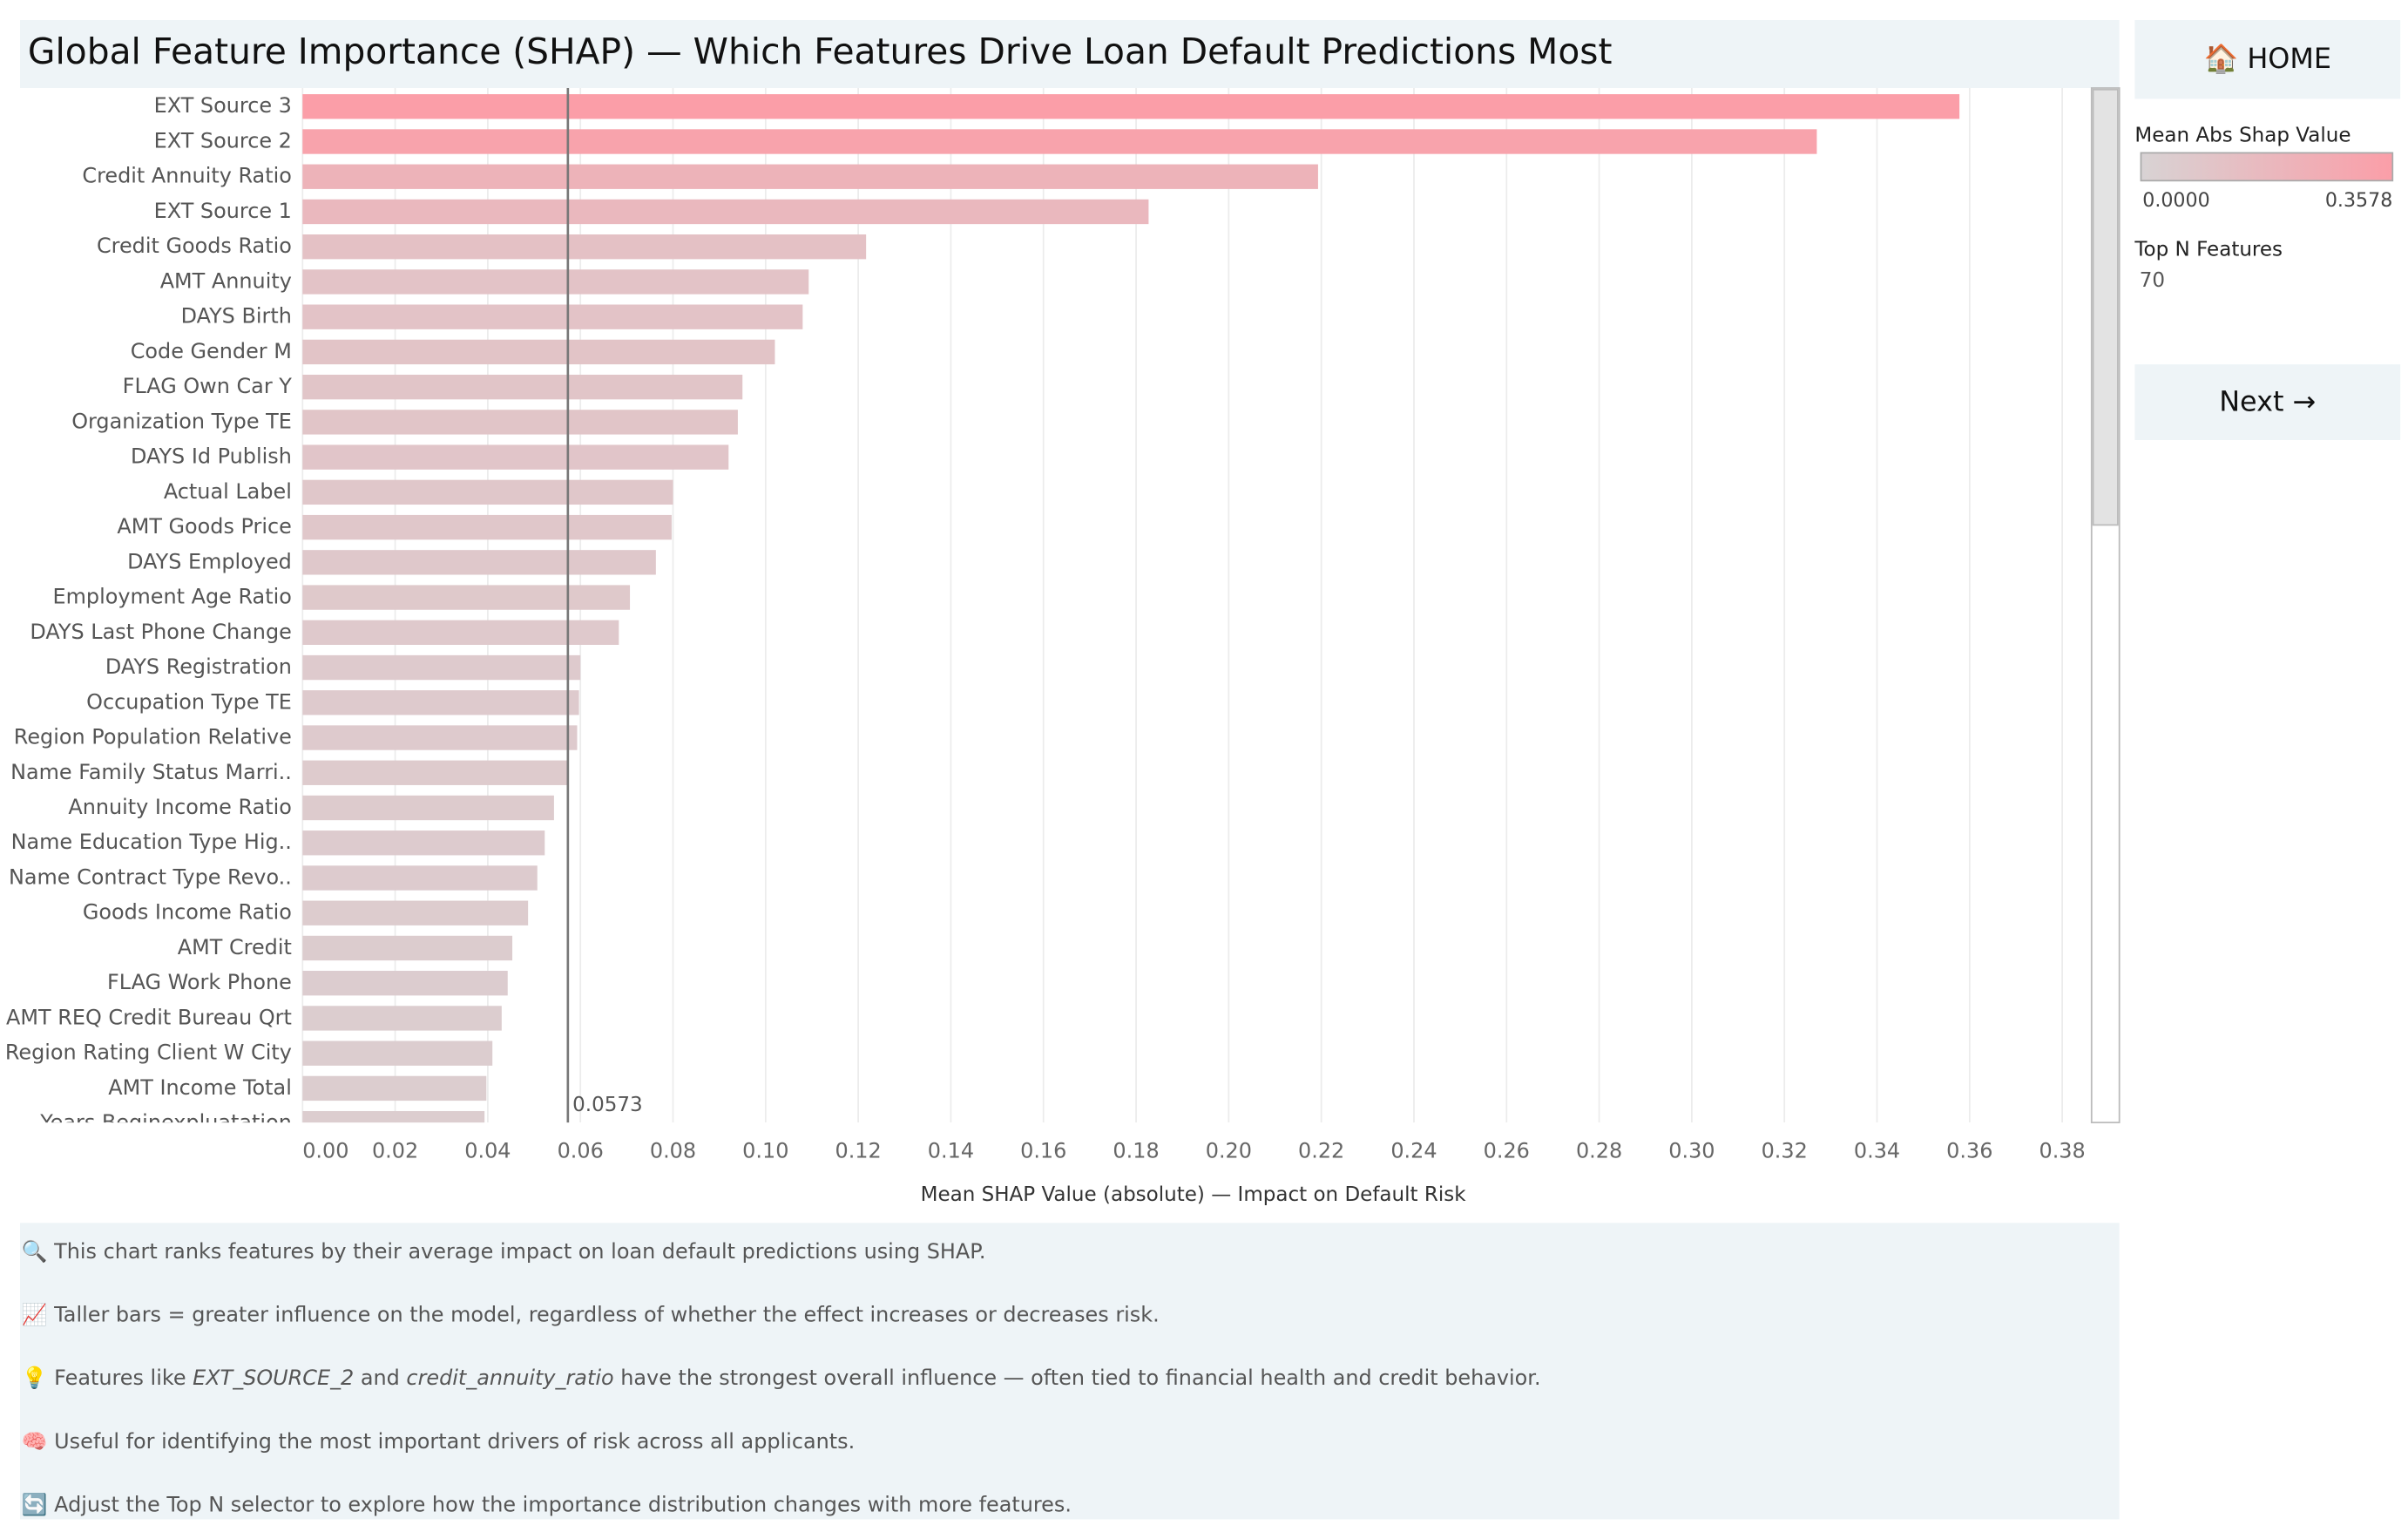 The width and height of the screenshot is (2408, 1532). I want to click on y-tick-label: AMT Annuity, so click(226, 280).